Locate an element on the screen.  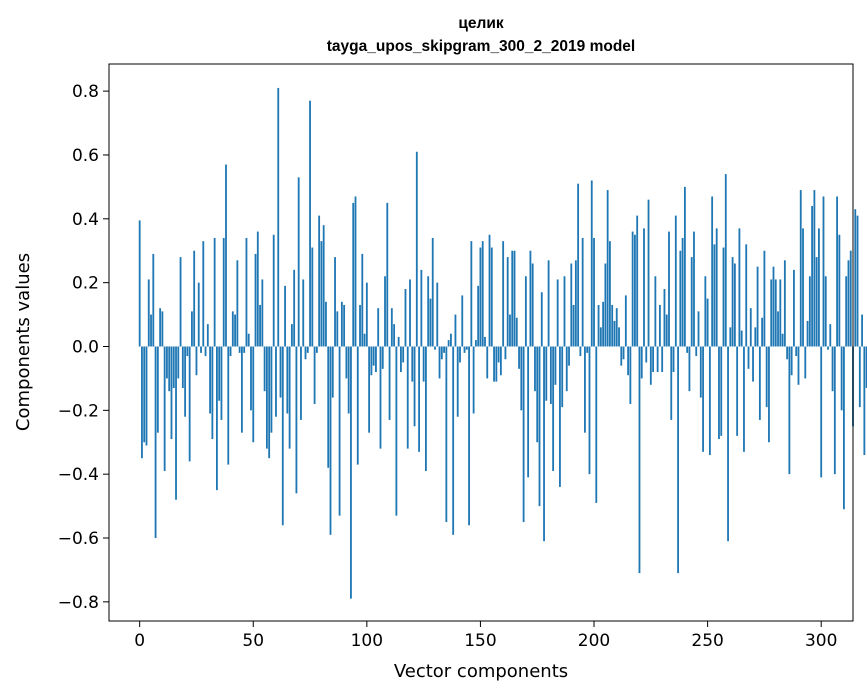
y-tick-label: 0.2 is located at coordinates (85, 284).